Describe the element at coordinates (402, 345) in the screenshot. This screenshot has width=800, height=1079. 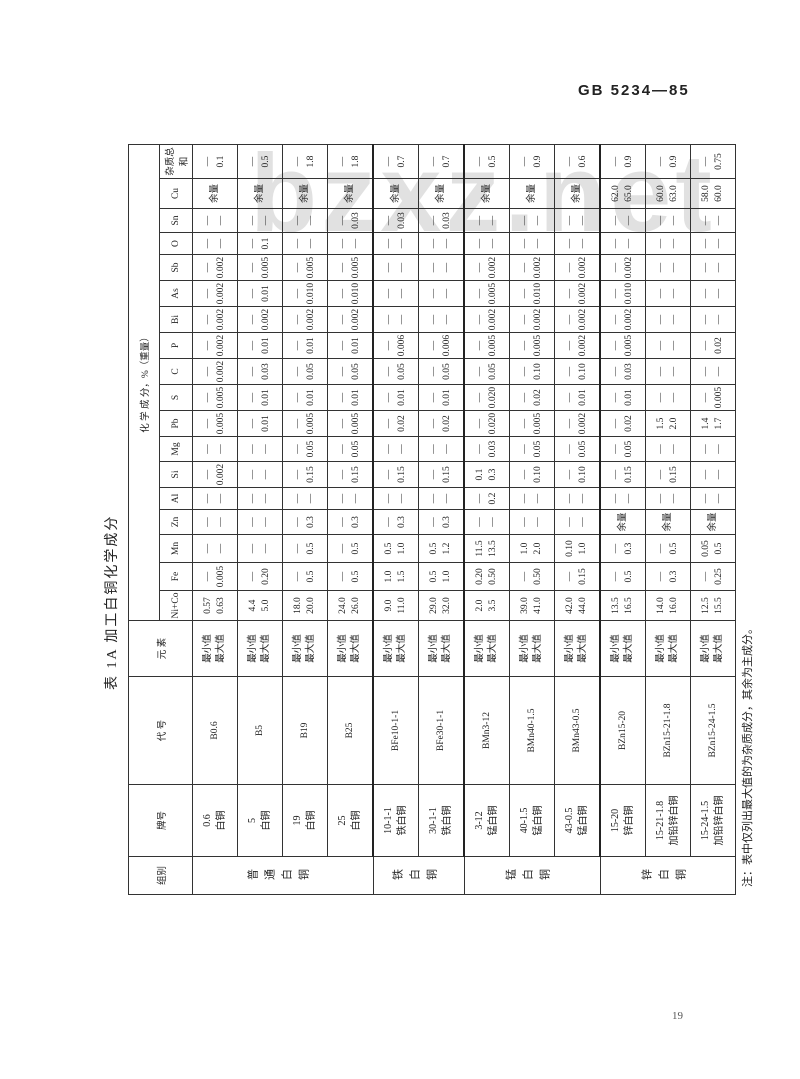
I see `value-text: 0.006` at that location.